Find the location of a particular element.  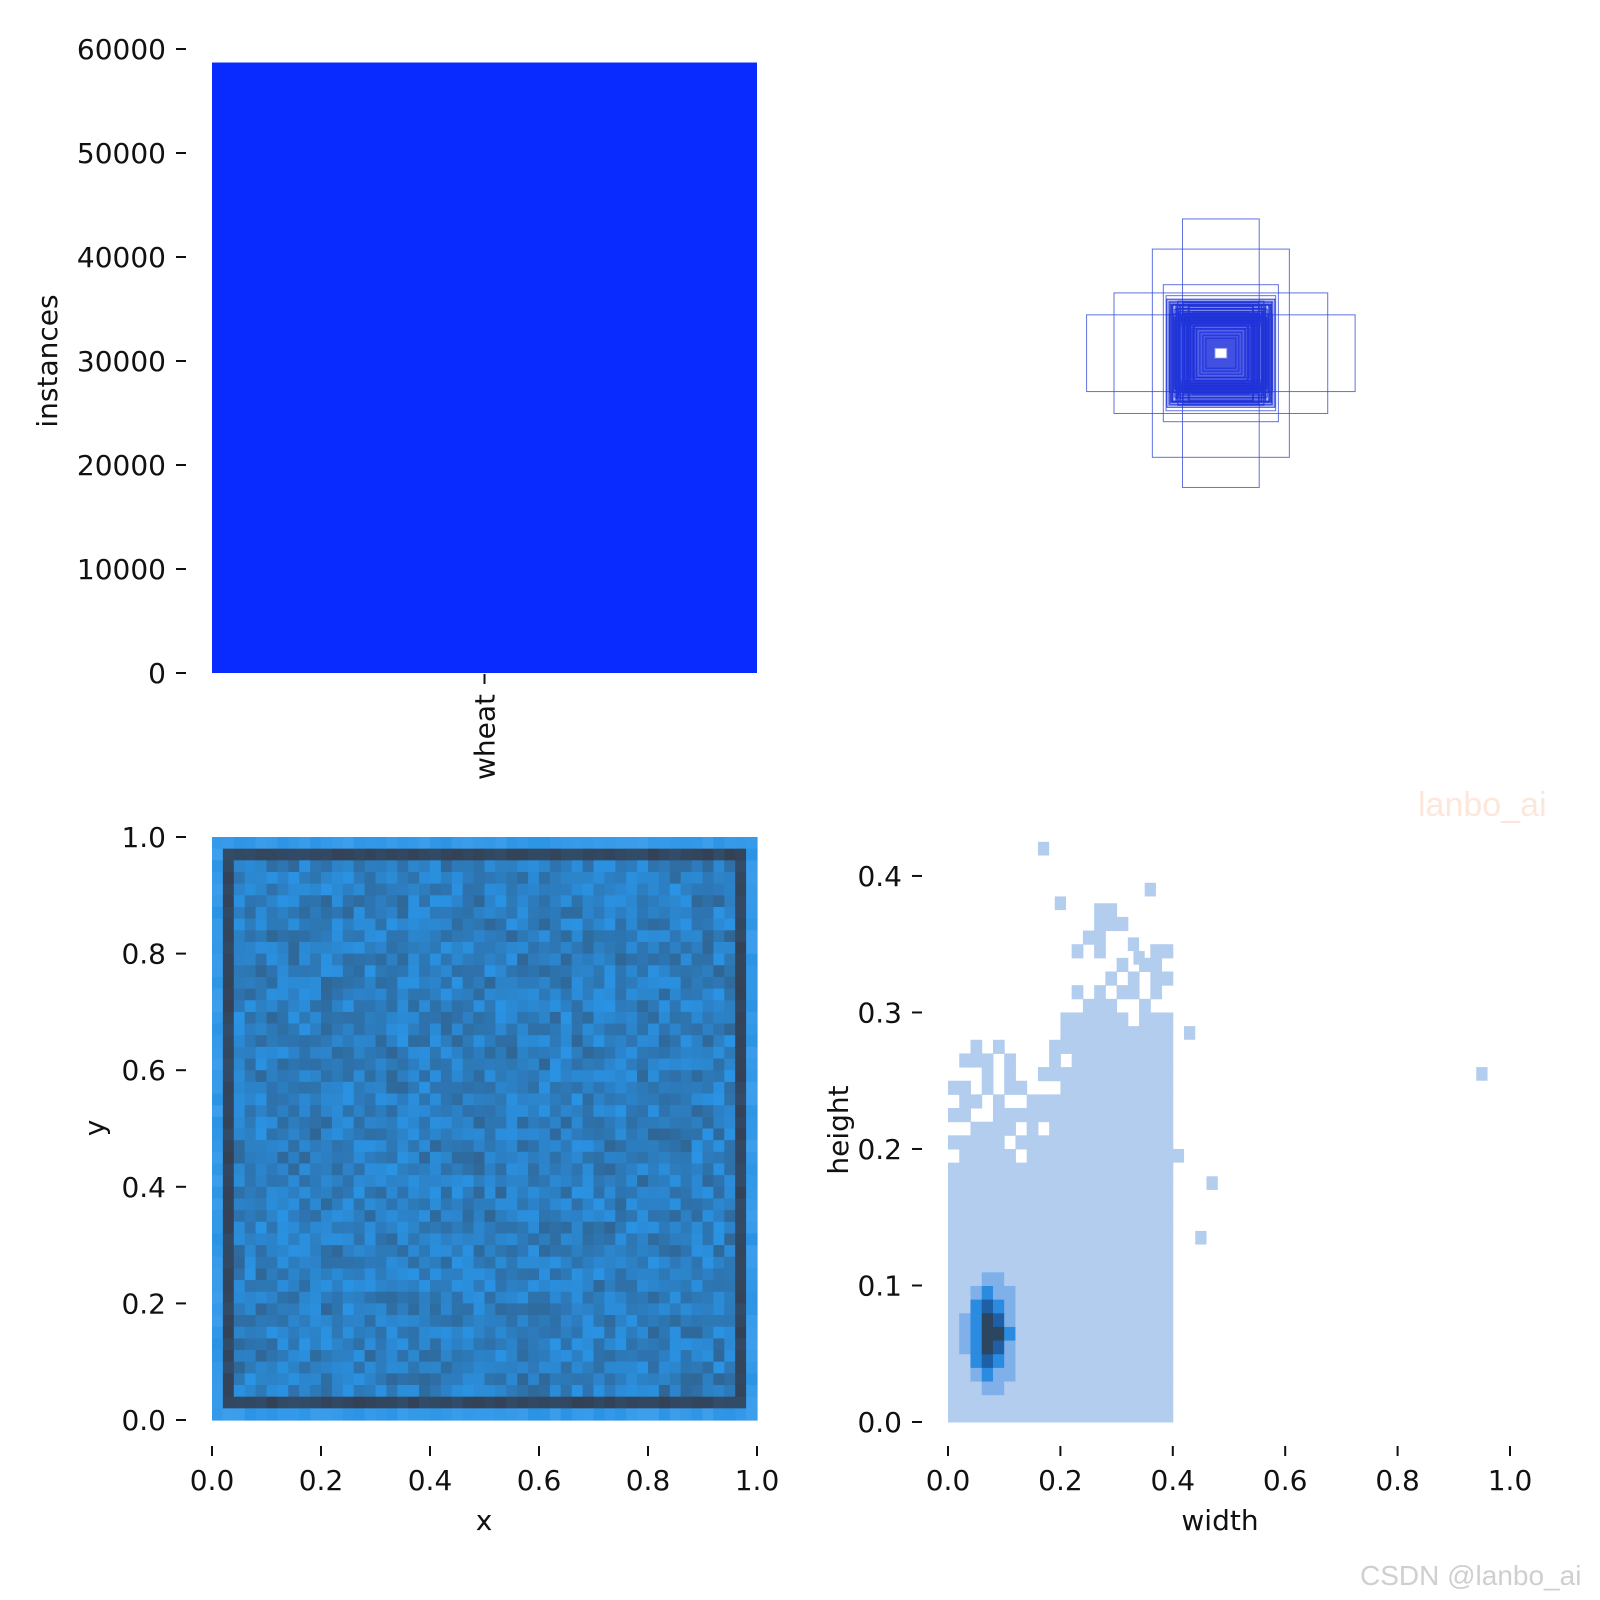

y-tick-label: 1.0 is located at coordinates (143, 837).